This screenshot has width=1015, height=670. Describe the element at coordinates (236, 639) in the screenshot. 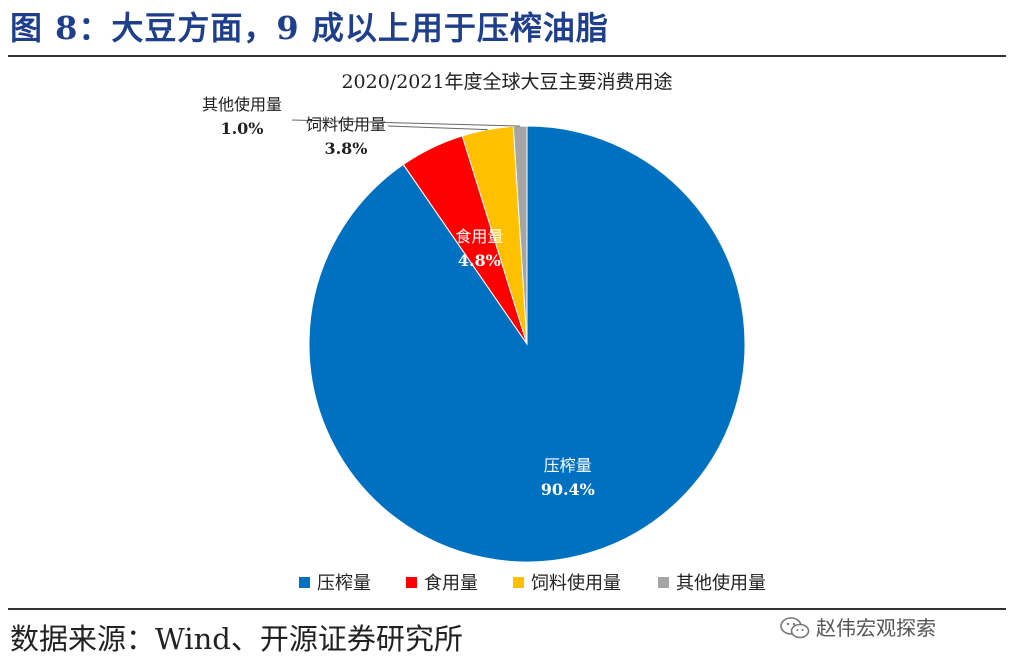

I see `source-note: 数据来源：Wind、开源证券研究所` at that location.